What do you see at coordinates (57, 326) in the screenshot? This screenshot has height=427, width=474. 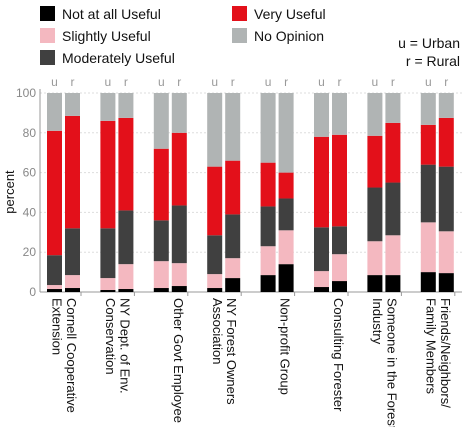 I see `x-tick-label-line: Extension` at bounding box center [57, 326].